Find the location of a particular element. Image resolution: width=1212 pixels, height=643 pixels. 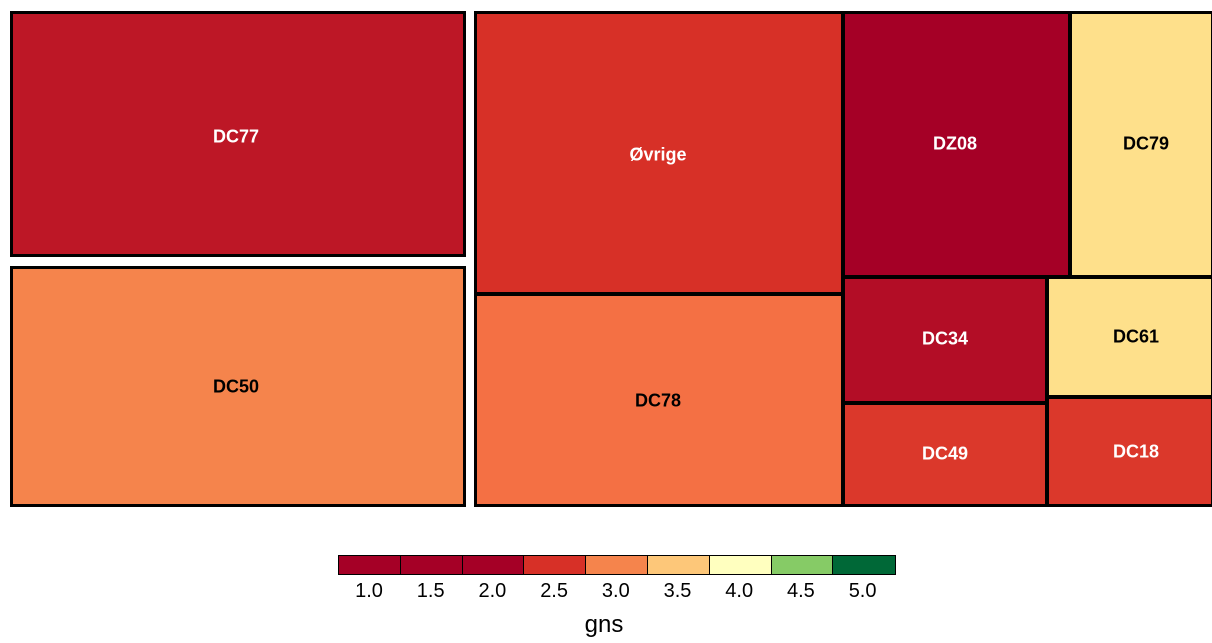

treemap-tile-label: DC18 is located at coordinates (1136, 451).